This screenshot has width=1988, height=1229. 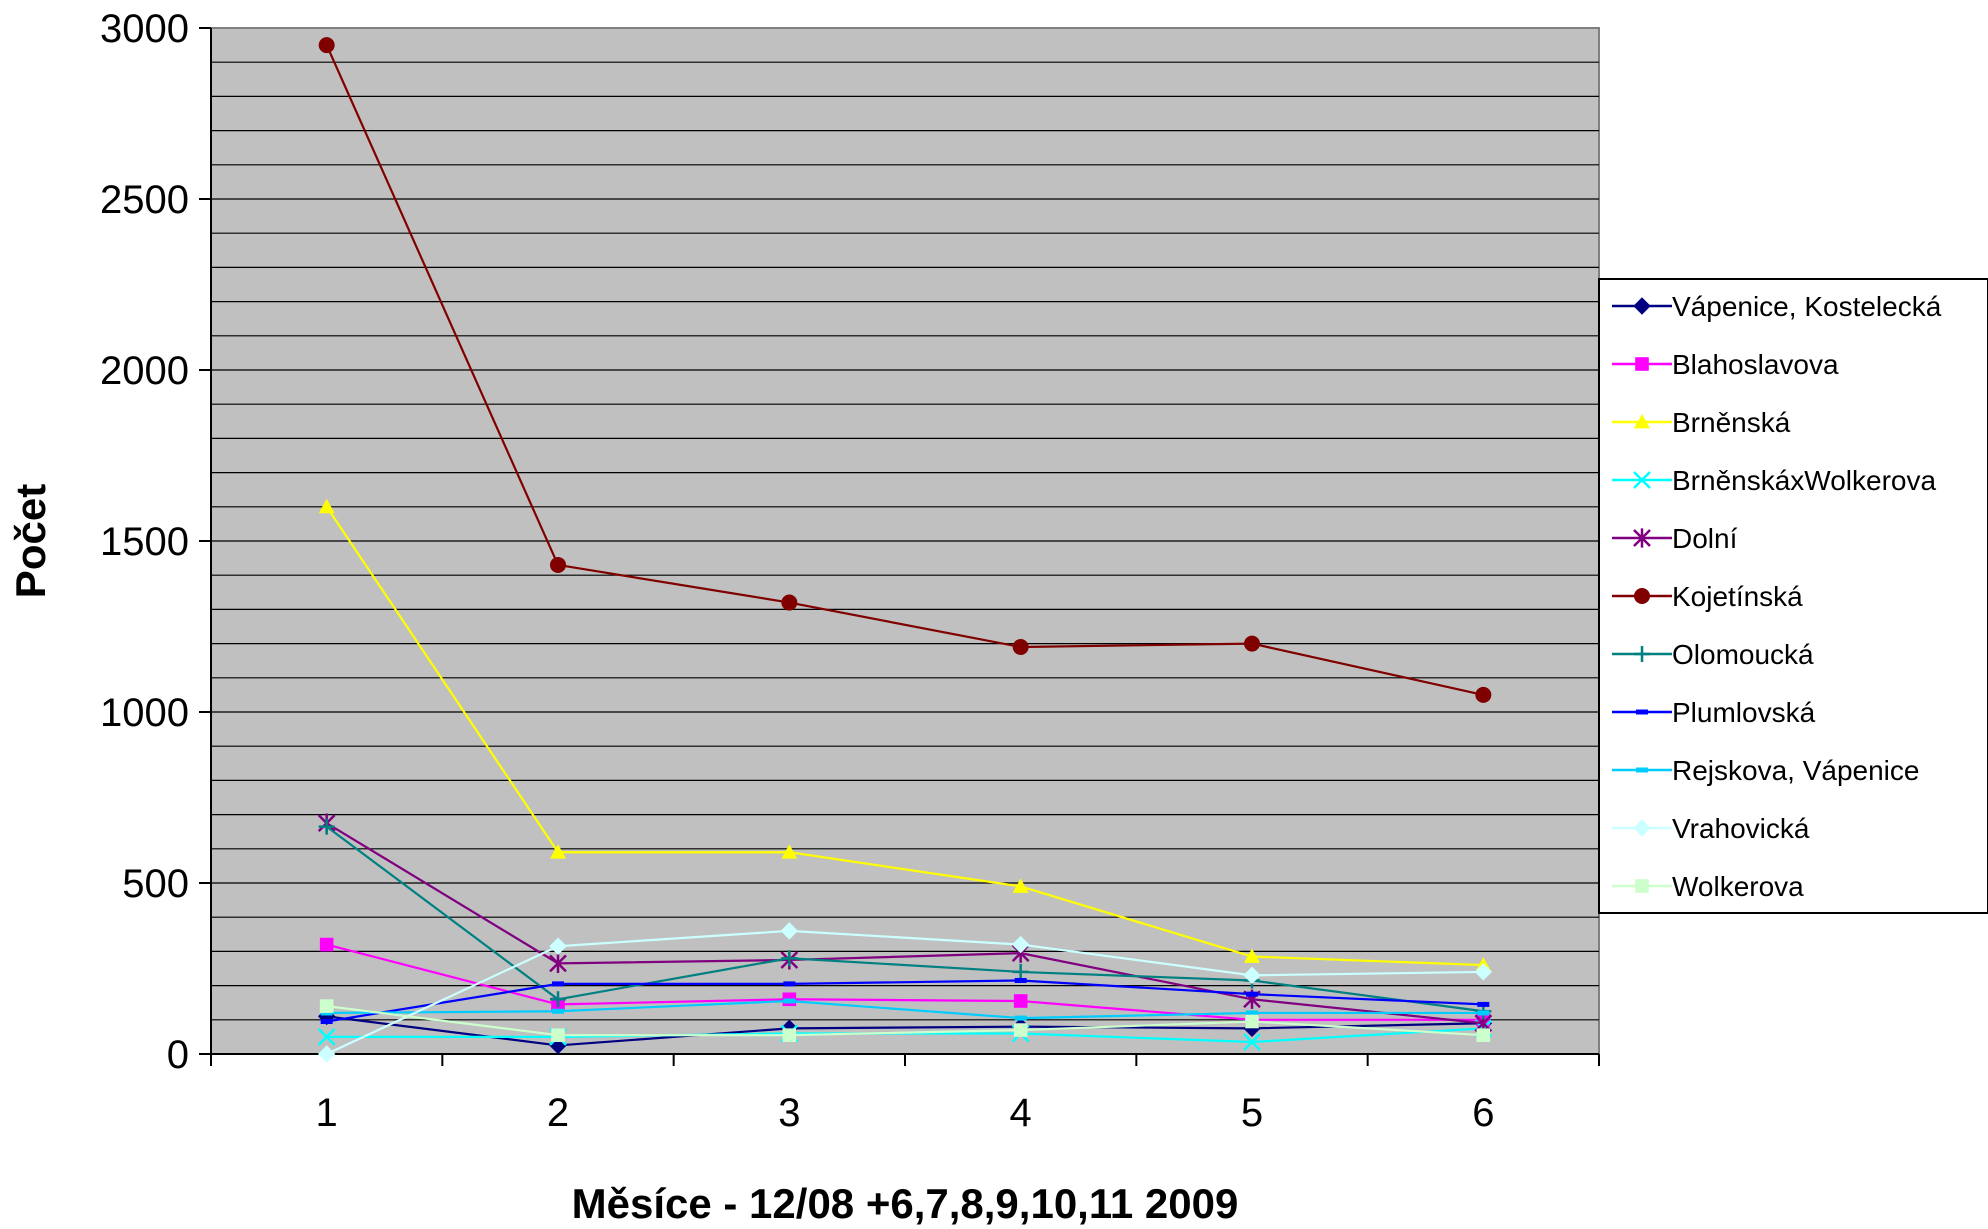 I want to click on legend-label: Plumlovská, so click(x=1744, y=712).